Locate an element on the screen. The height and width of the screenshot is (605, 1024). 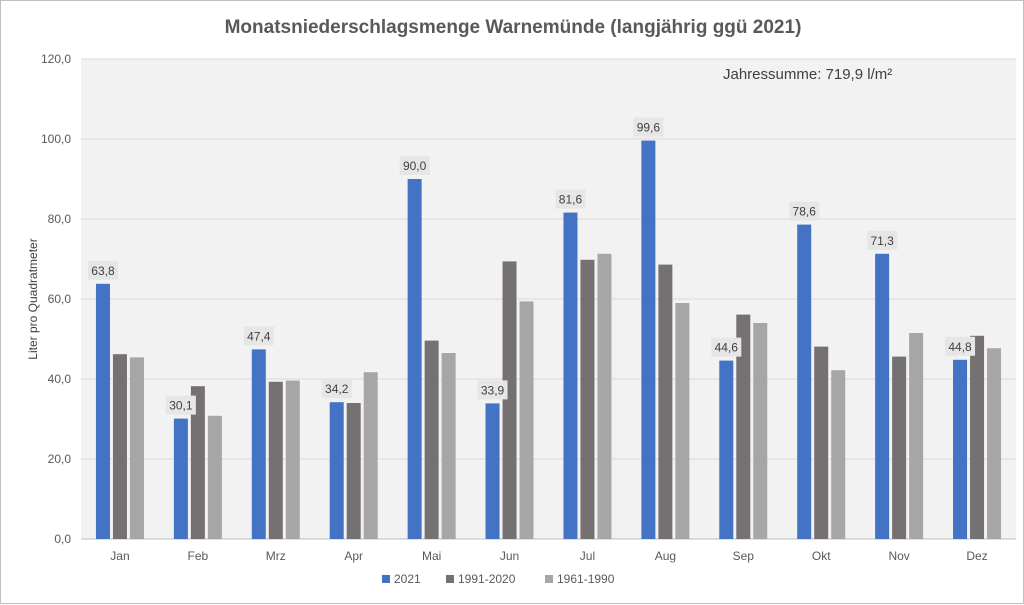
y-axis-ticks: 0,0 20,0 40,0 60,0 80,0 100,0 120,0 is located at coordinates (56, 299).